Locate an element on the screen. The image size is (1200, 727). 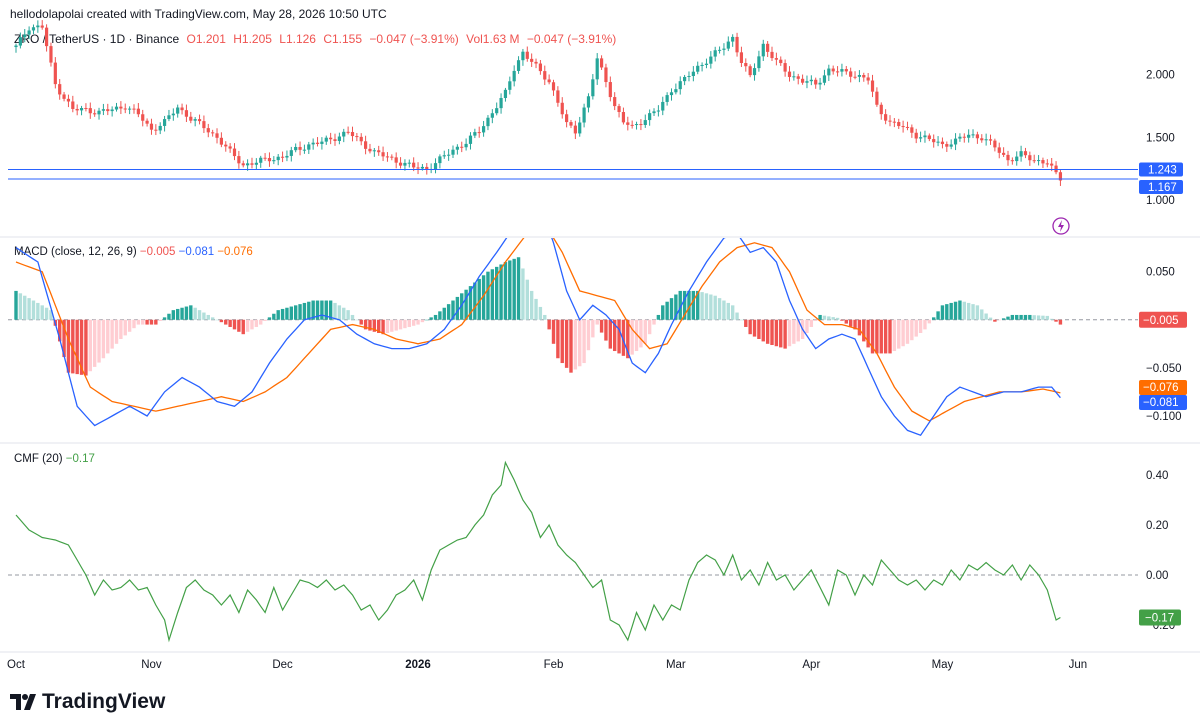
symbol-label: ZRO / TetherUS · 1D · Binance is located at coordinates (97, 39).